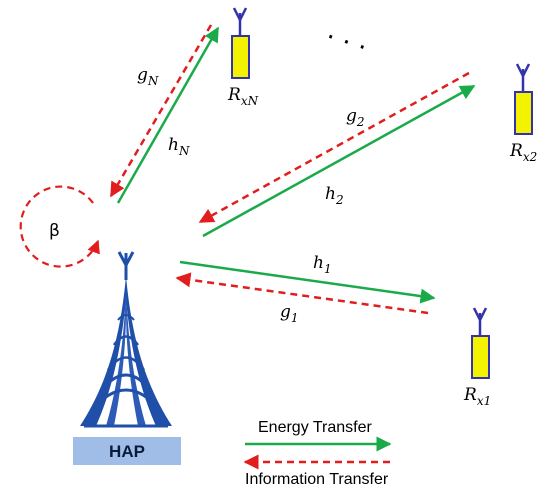 The image size is (539, 492). I want to click on information-arrow-n, so click(161, 111).